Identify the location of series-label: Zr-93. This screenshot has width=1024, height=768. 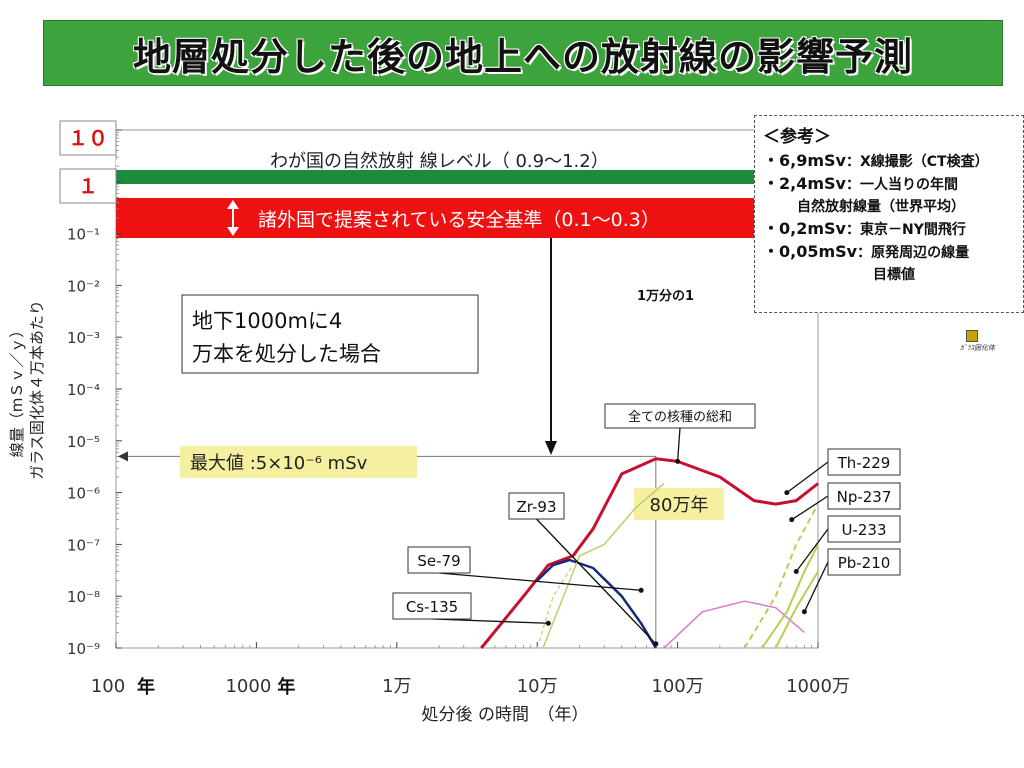
(537, 507).